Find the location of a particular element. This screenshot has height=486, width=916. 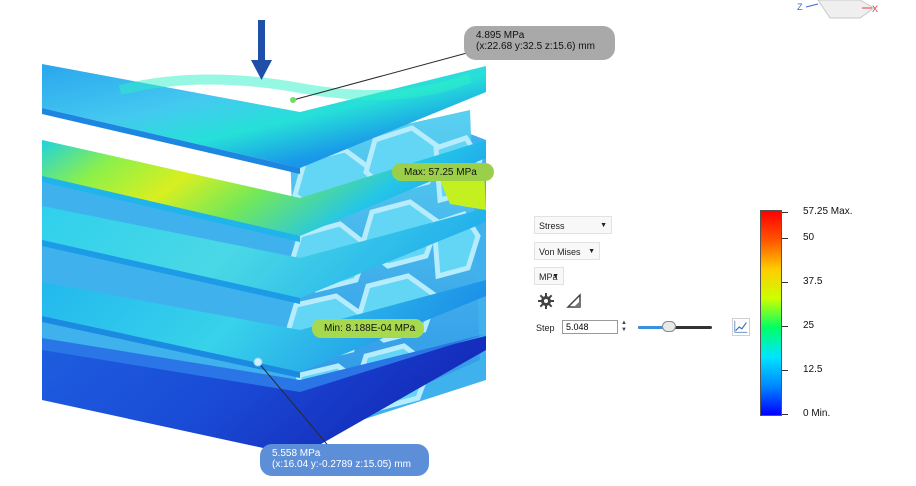

step-slider-thumb is located at coordinates (669, 326).